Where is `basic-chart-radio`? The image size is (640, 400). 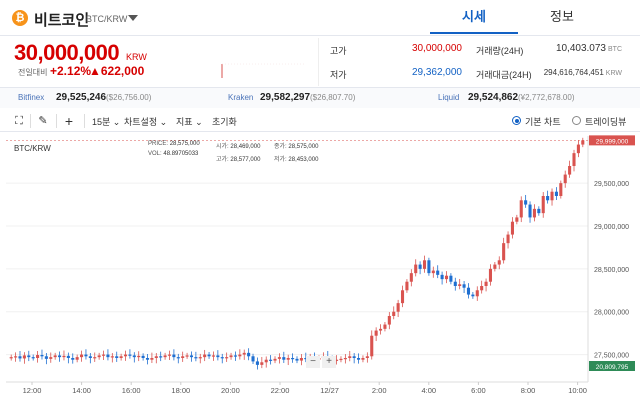
basic-chart-radio is located at coordinates (516, 120).